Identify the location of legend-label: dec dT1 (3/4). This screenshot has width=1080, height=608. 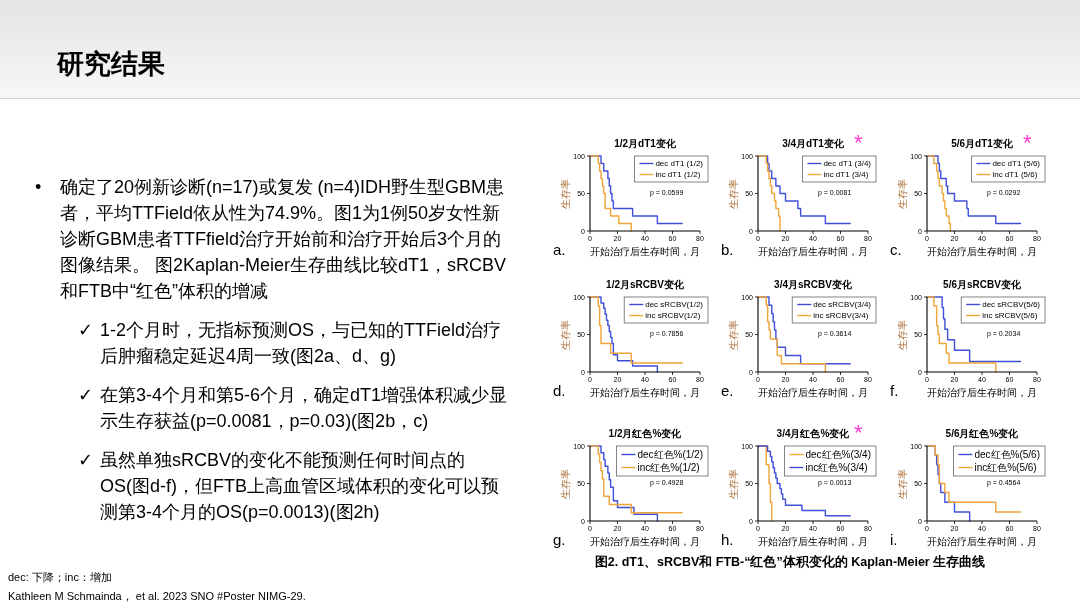
(847, 164).